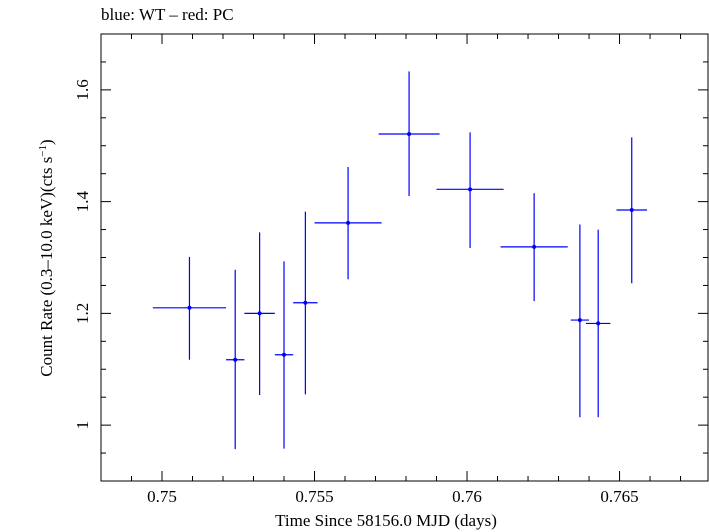 This screenshot has height=532, width=709. I want to click on y-axis-label: Count Rate (0.3–10.0 keV)(cts s−1), so click(46, 257).